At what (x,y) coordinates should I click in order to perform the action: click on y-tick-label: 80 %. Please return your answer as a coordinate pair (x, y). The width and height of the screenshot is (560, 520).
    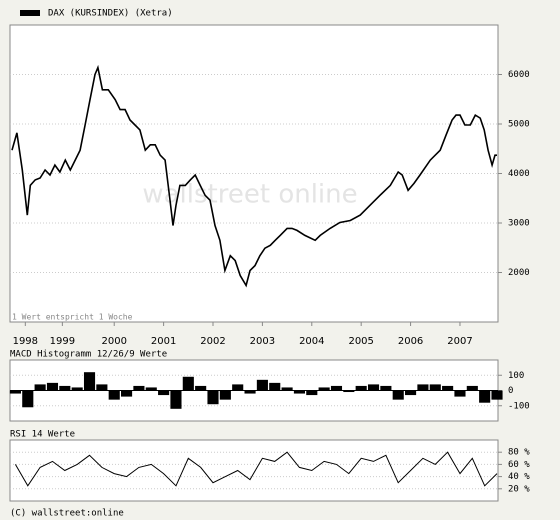
    Looking at the image, I should click on (519, 453).